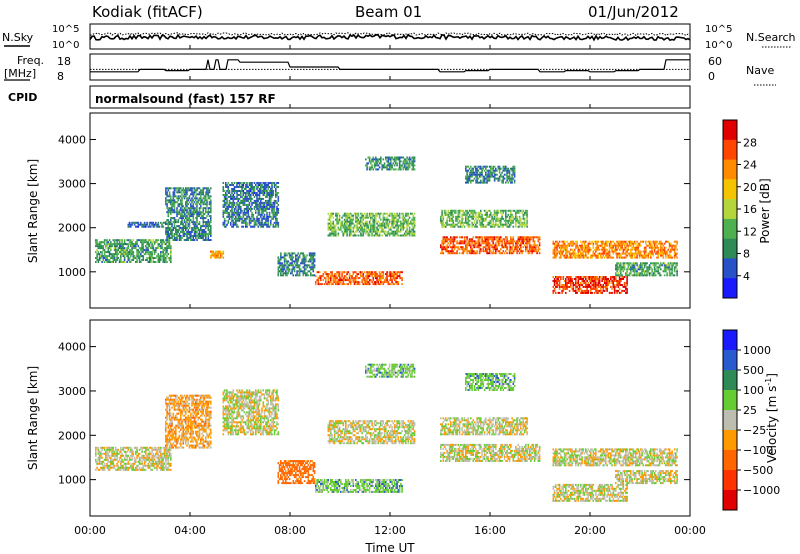  Describe the element at coordinates (22, 97) in the screenshot. I see `cpid-label: CPID` at that location.